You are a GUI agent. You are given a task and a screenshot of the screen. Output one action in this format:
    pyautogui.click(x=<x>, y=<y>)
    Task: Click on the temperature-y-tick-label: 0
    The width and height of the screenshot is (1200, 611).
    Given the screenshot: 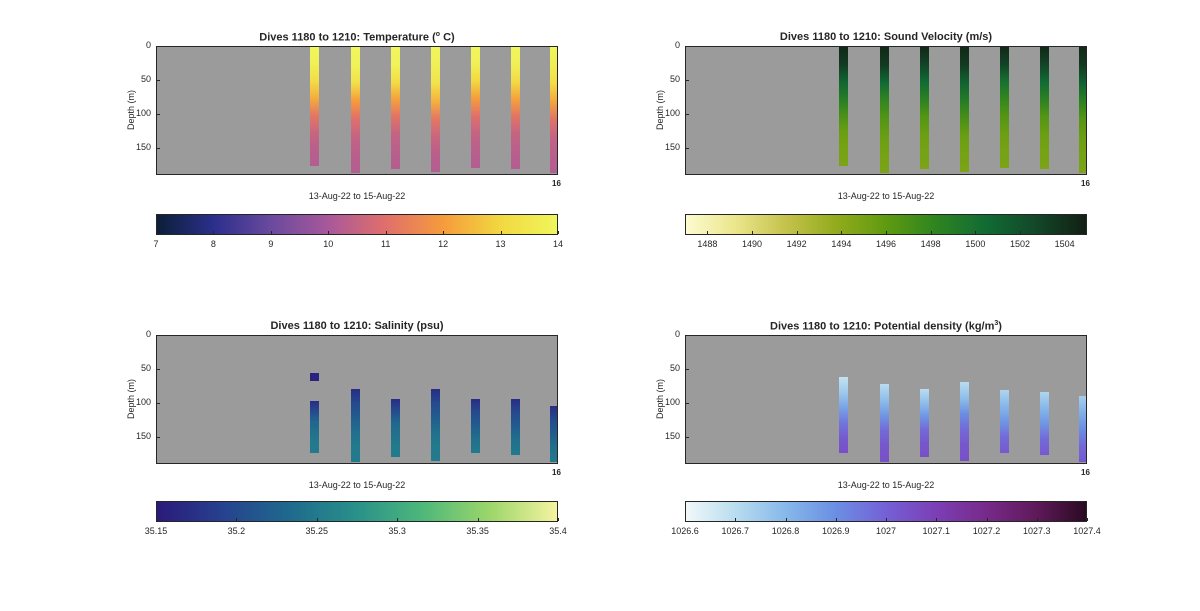 What is the action you would take?
    pyautogui.click(x=148, y=45)
    